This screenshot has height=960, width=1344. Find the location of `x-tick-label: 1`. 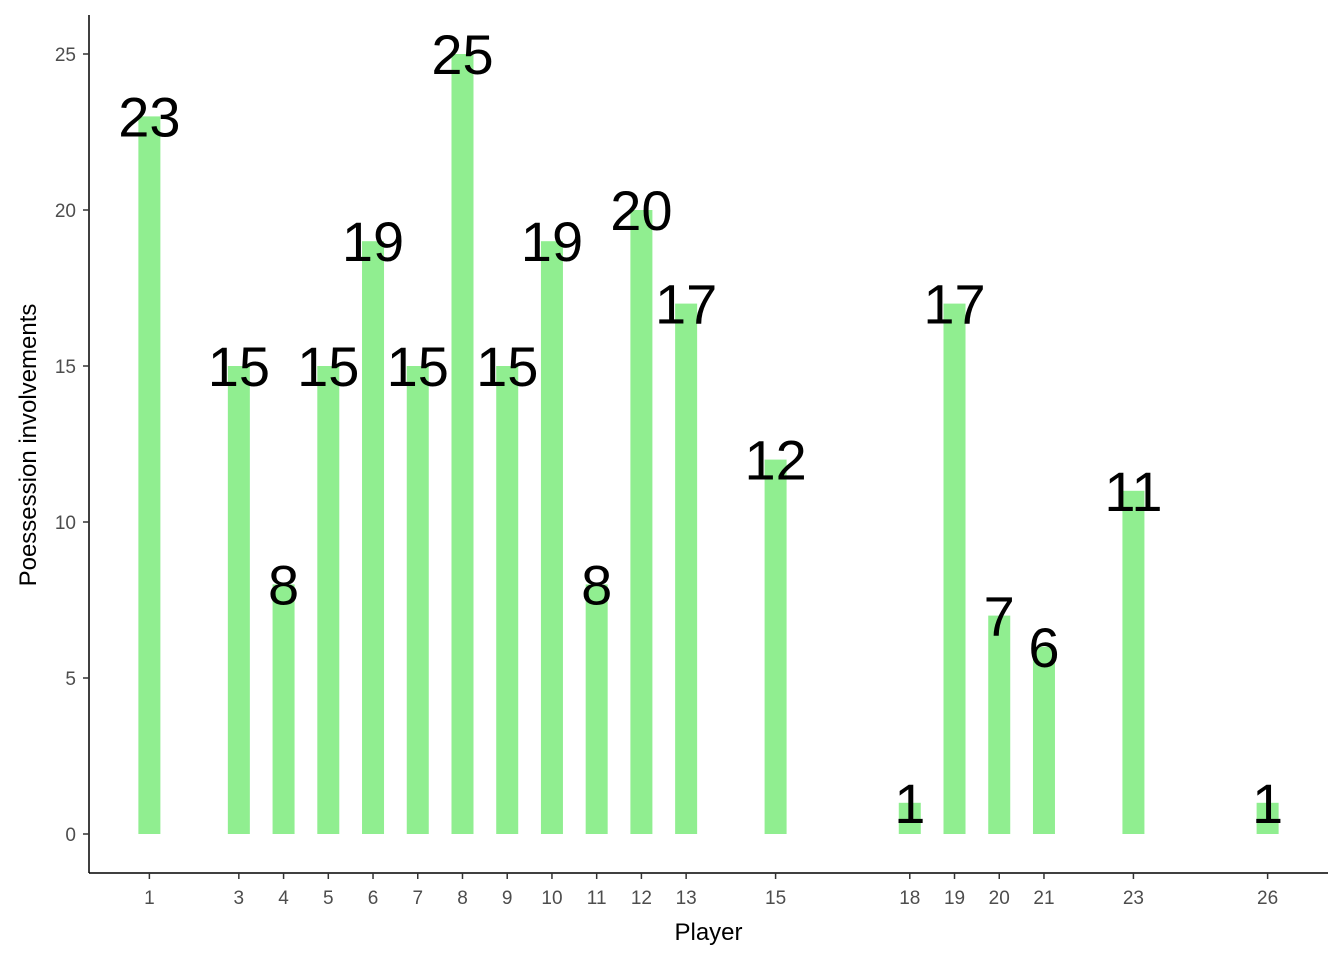

x-tick-label: 1 is located at coordinates (149, 898).